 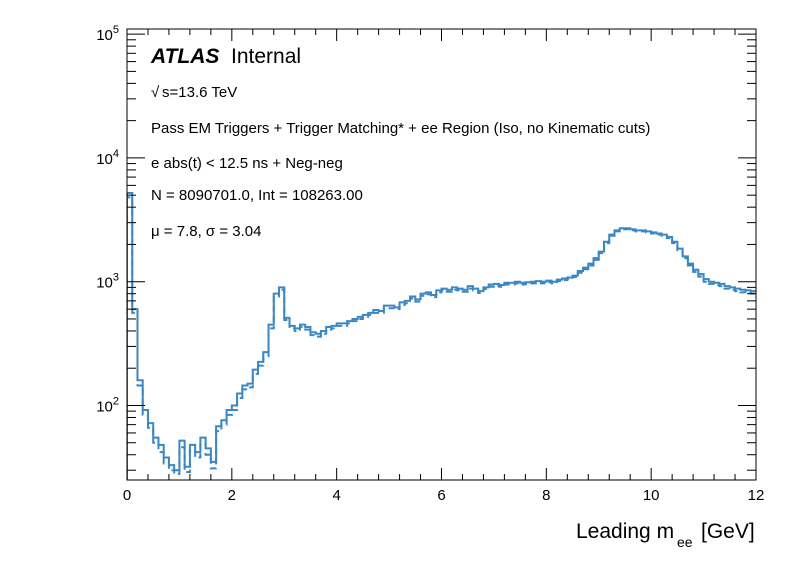 I want to click on timing-label: e abs(t) < 12.5 ns + Neg-neg, so click(x=247, y=163).